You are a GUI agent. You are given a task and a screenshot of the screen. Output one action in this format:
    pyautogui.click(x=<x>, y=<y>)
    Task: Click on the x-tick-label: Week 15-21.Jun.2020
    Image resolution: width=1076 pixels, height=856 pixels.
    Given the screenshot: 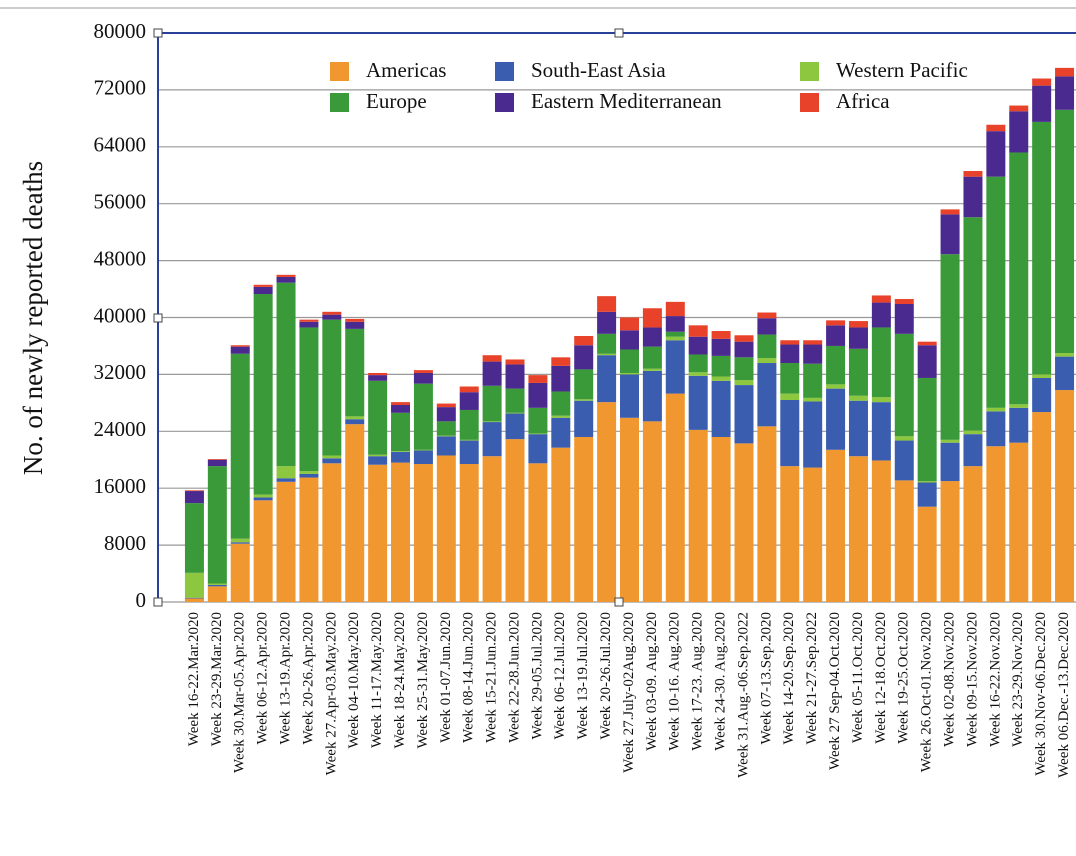 What is the action you would take?
    pyautogui.click(x=492, y=677)
    